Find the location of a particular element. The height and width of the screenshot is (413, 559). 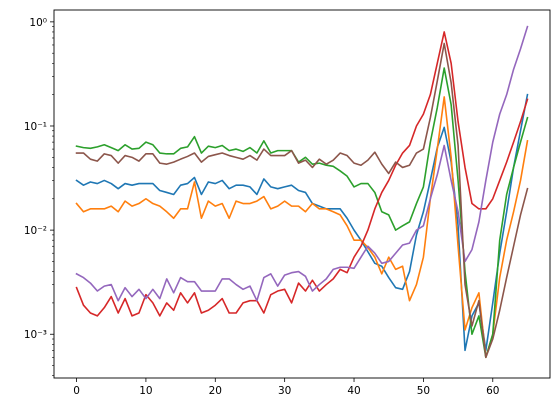

x-tick-label: 20 is located at coordinates (215, 391).